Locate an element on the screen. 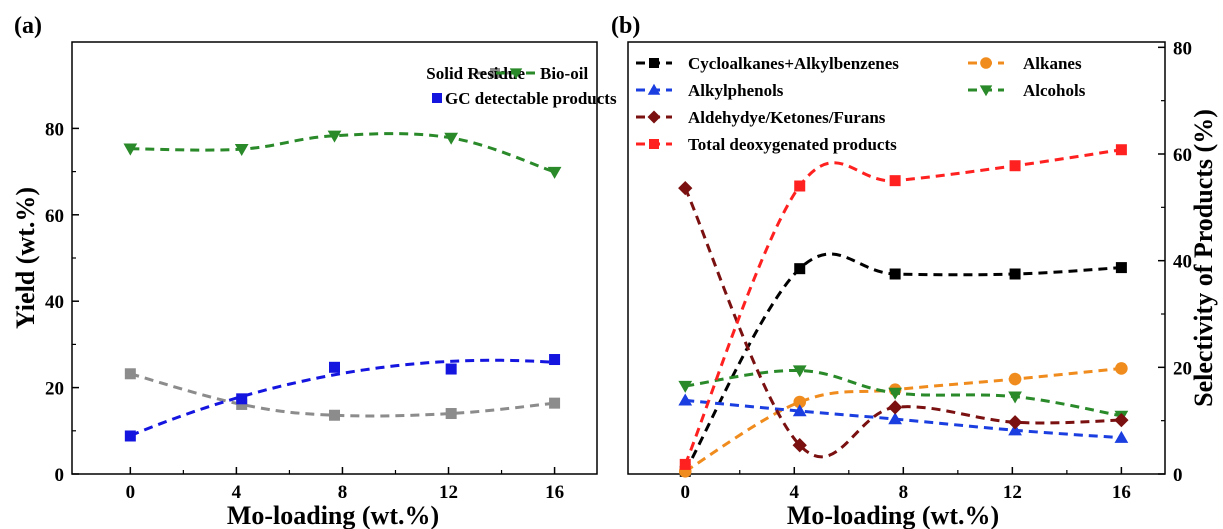 Image resolution: width=1223 pixels, height=529 pixels. legend-entry: Alcohols is located at coordinates (1027, 90).